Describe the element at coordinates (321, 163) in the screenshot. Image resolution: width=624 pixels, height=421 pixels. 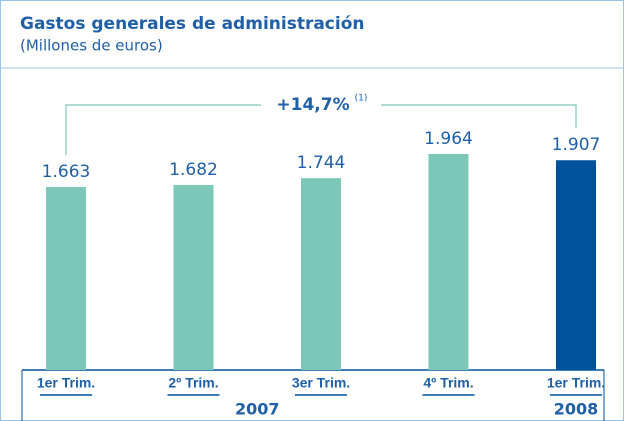
I see `value-label: 1.744` at that location.